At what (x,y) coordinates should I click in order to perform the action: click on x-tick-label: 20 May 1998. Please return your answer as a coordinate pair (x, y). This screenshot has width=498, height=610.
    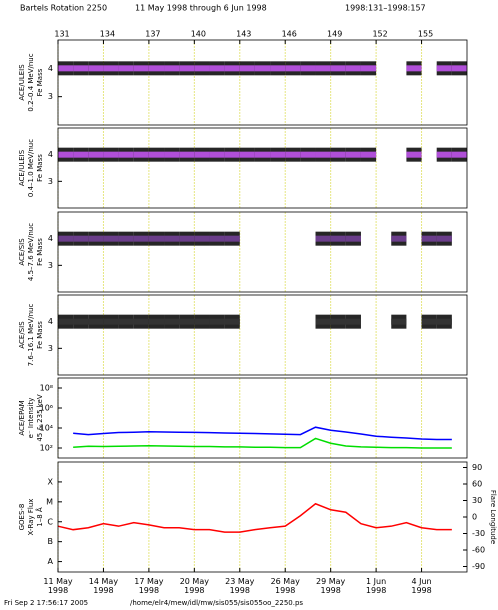
    Looking at the image, I should click on (195, 586).